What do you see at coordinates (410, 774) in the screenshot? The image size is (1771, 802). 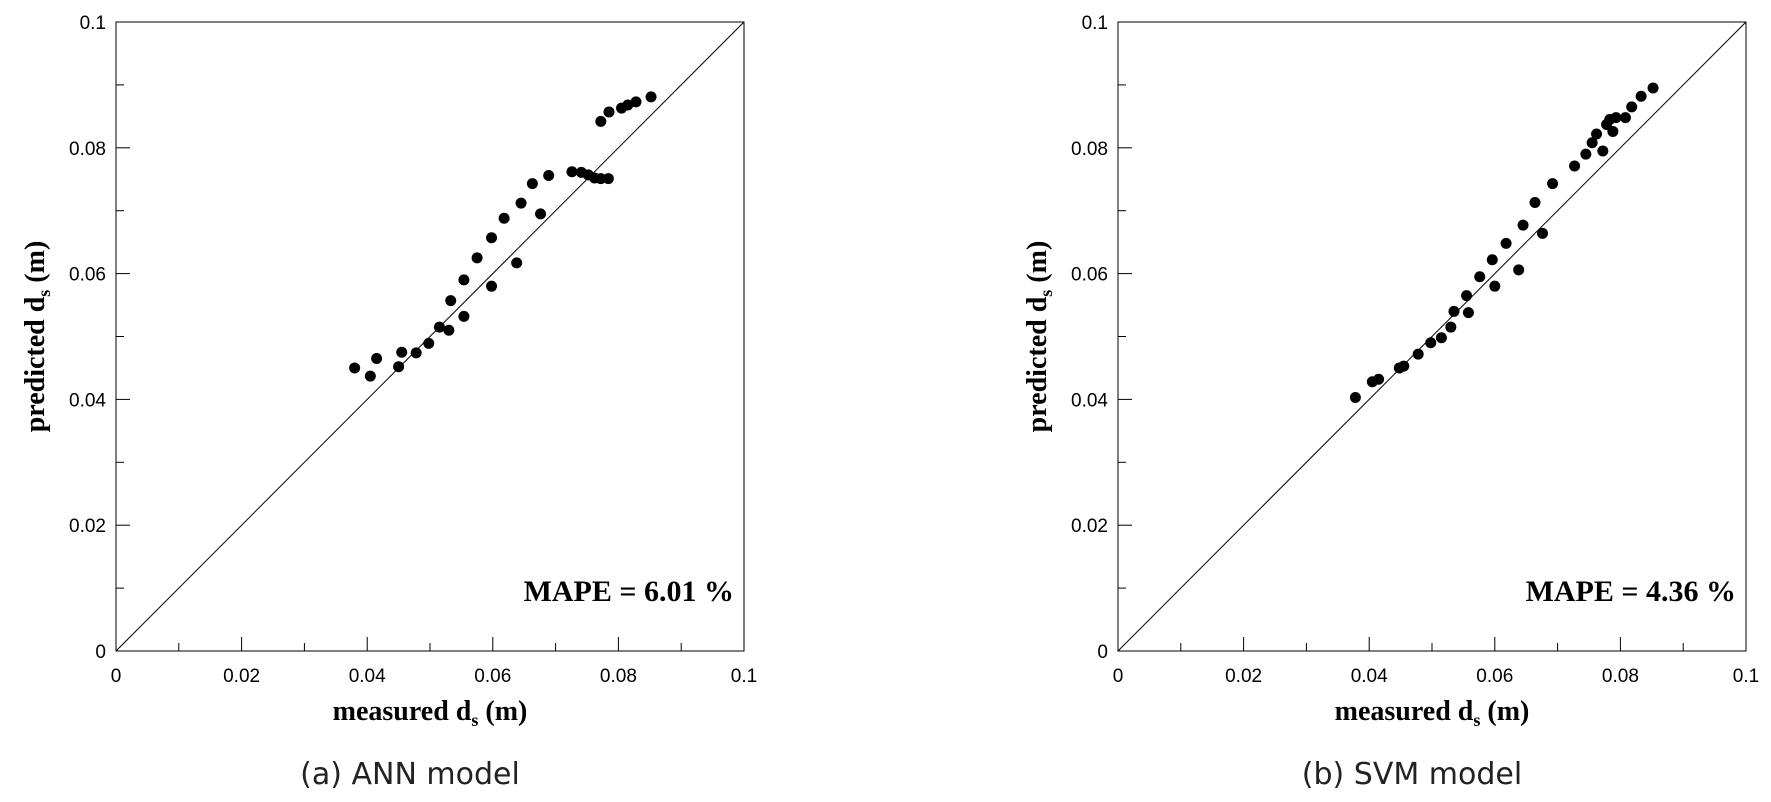 I see `panel-caption: (a) ANN model` at bounding box center [410, 774].